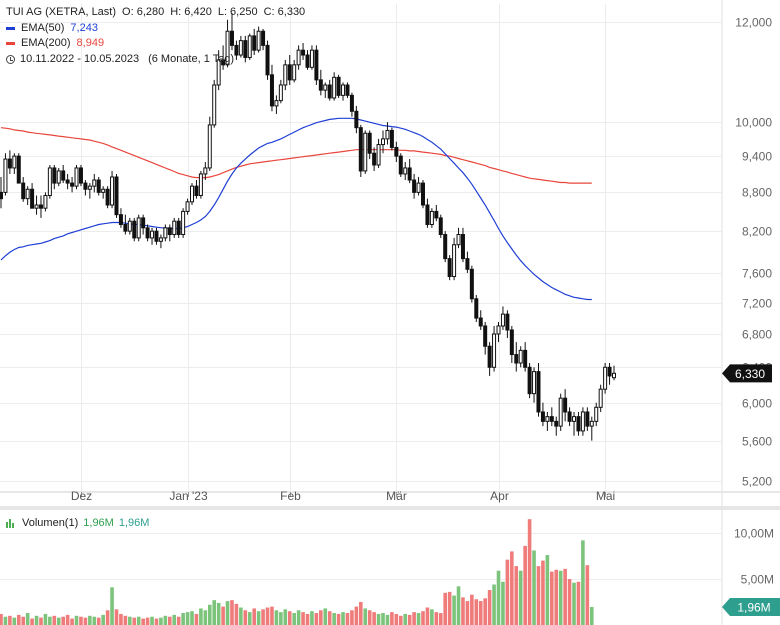 This screenshot has height=625, width=780. I want to click on ema200-value: 8,949, so click(90, 43).